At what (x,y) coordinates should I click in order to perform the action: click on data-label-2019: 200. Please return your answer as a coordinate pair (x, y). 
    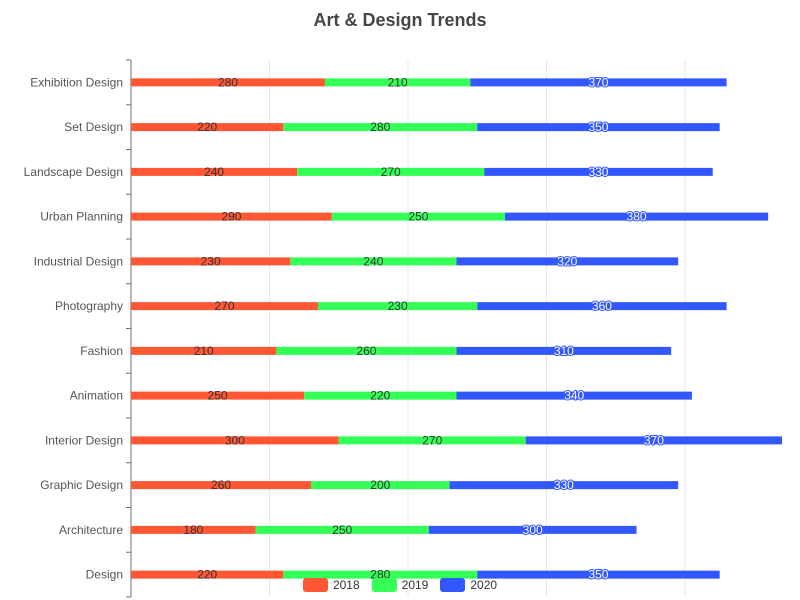
    Looking at the image, I should click on (380, 485).